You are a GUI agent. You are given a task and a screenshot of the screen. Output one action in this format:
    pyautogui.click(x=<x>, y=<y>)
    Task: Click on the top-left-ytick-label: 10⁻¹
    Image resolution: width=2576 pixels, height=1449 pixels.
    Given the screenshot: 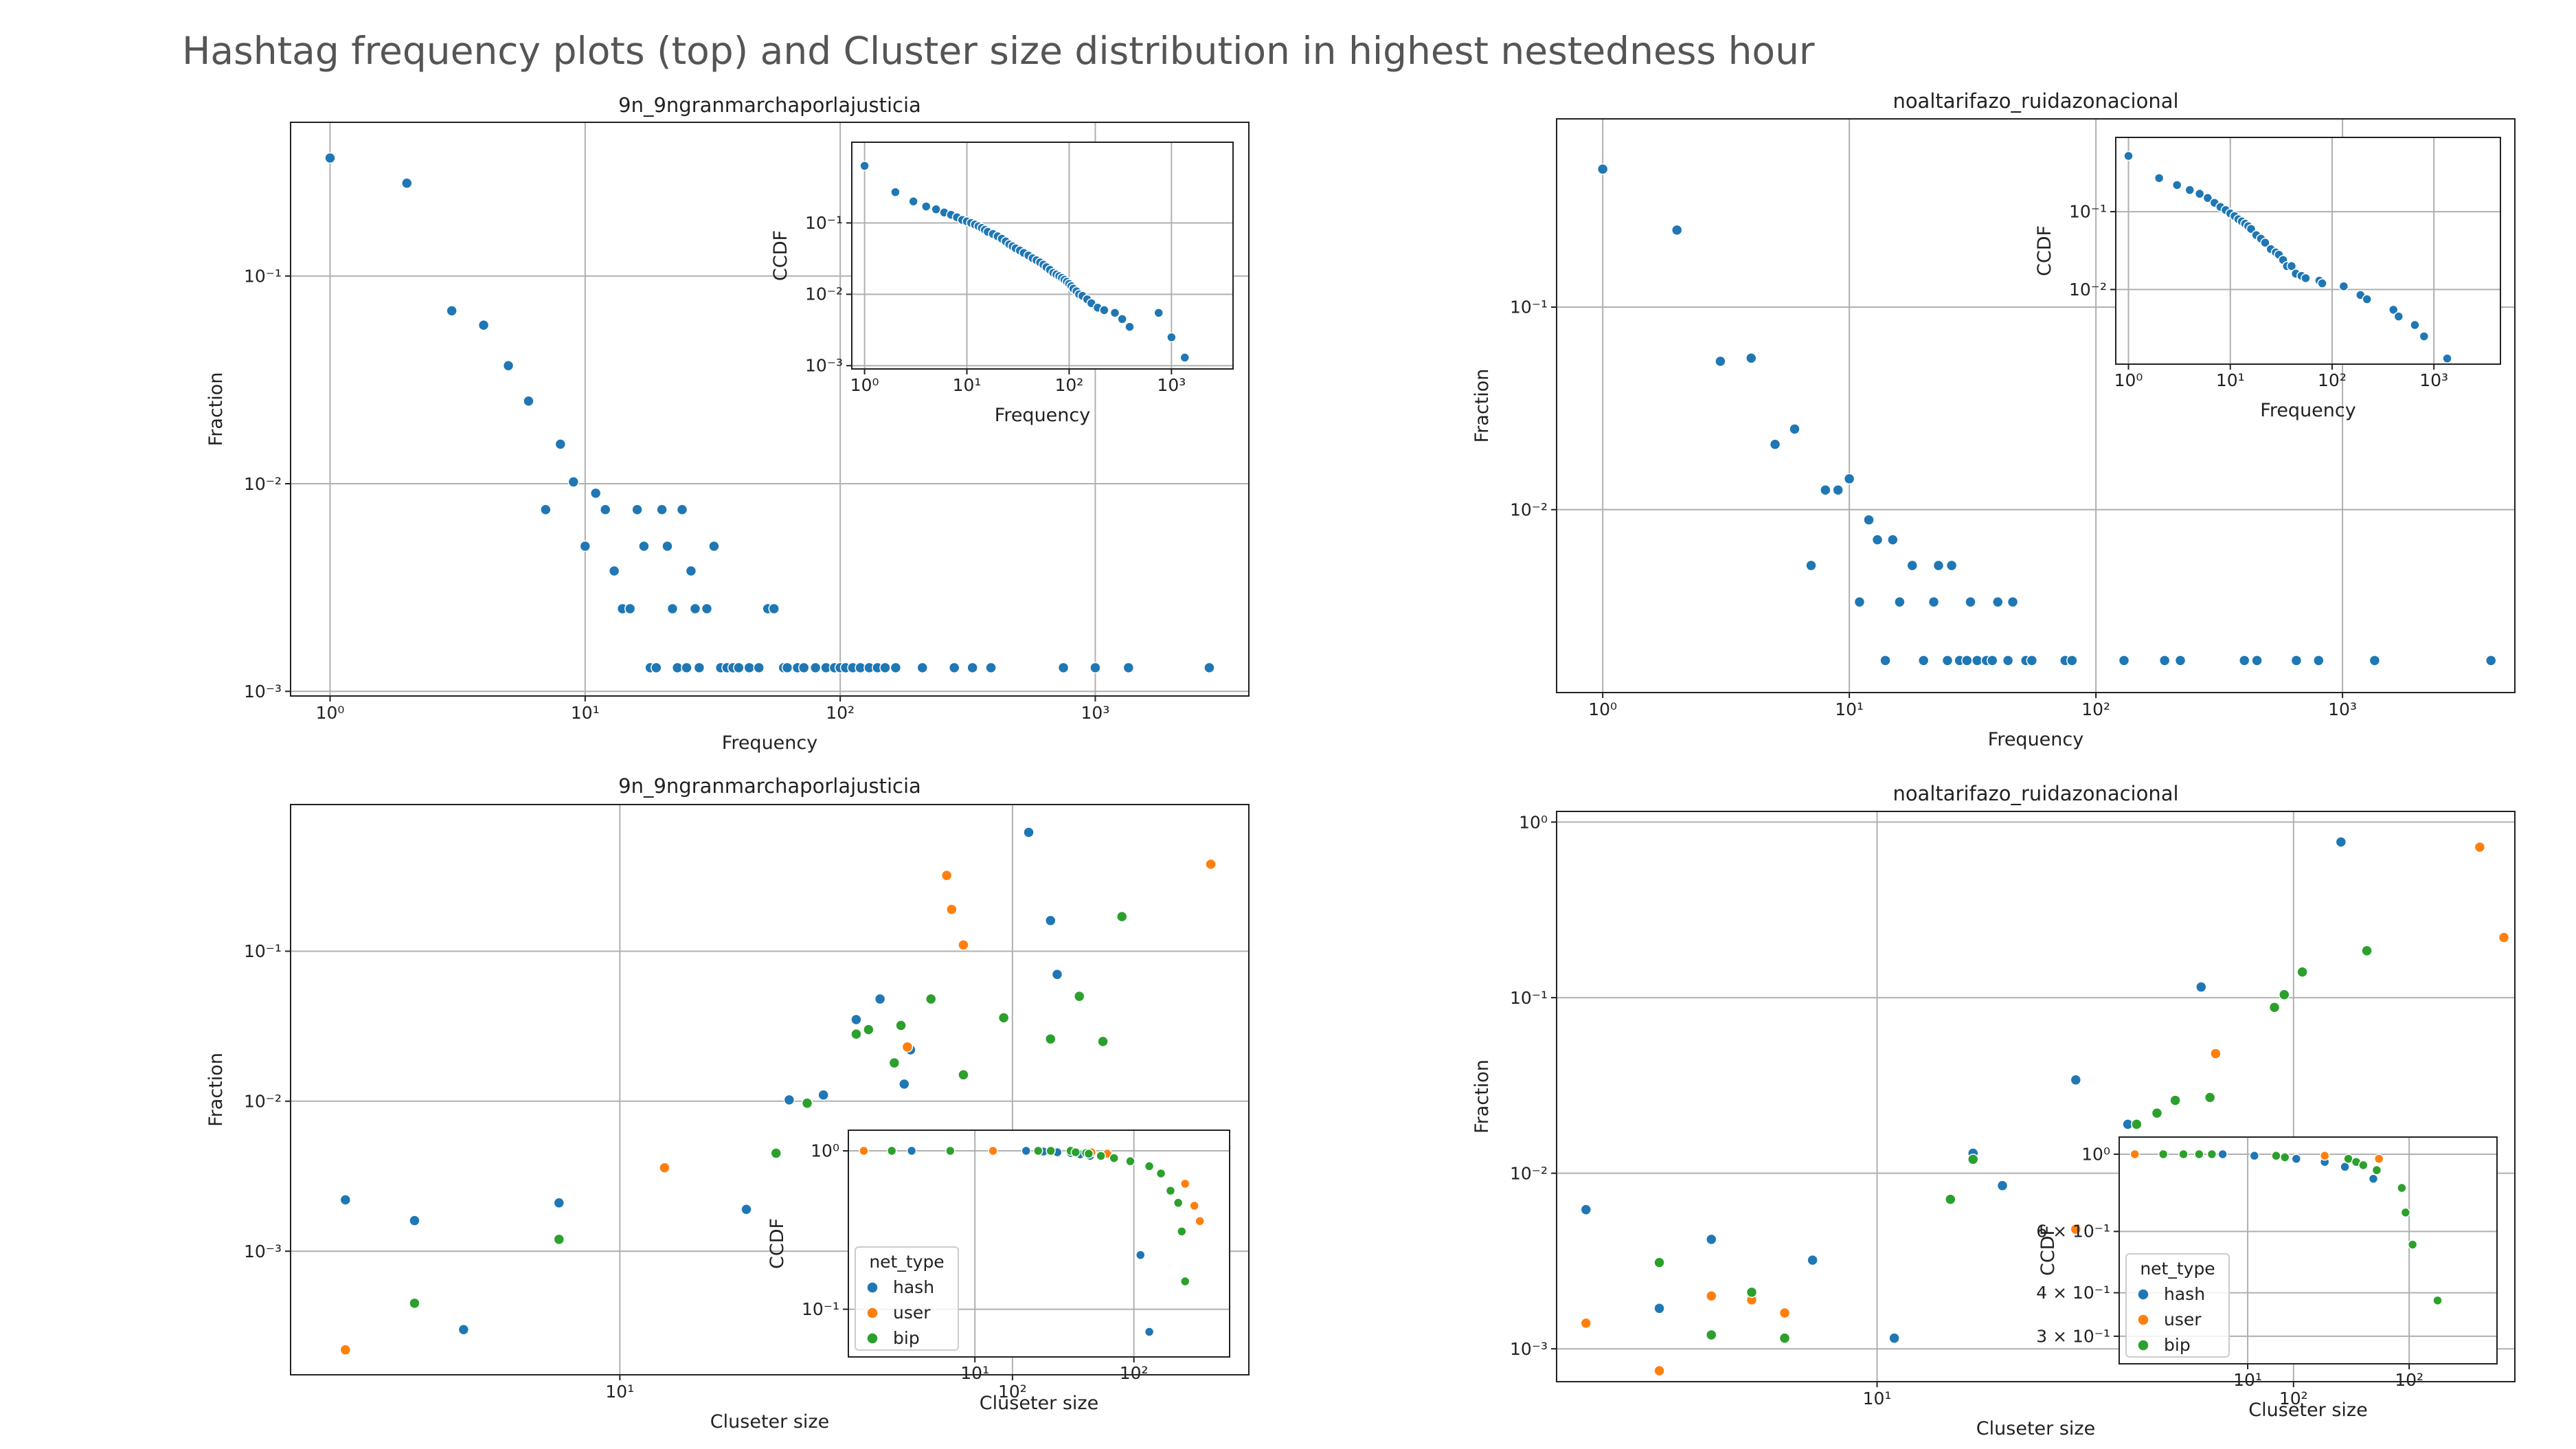 What is the action you would take?
    pyautogui.click(x=263, y=277)
    